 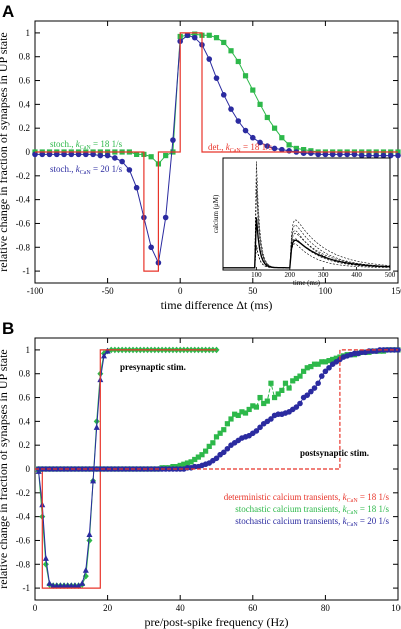 I want to click on y-tick-label: -0.4, so click(x=23, y=200).